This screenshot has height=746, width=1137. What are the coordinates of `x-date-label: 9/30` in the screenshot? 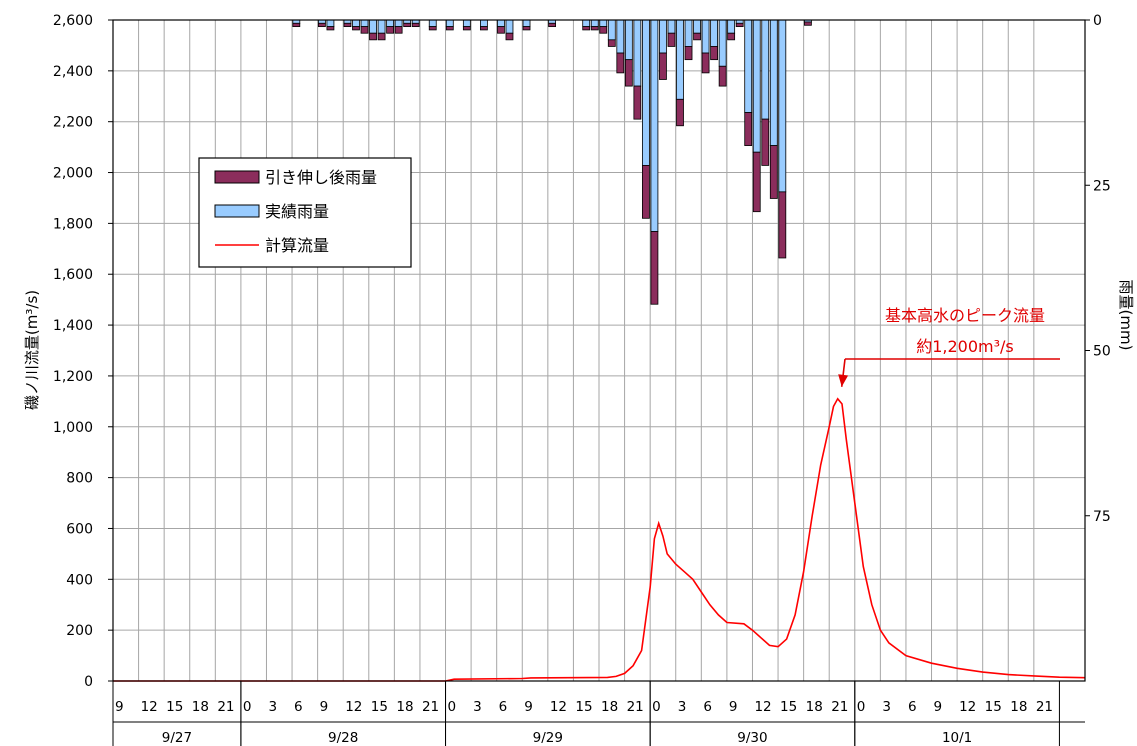 It's located at (752, 738).